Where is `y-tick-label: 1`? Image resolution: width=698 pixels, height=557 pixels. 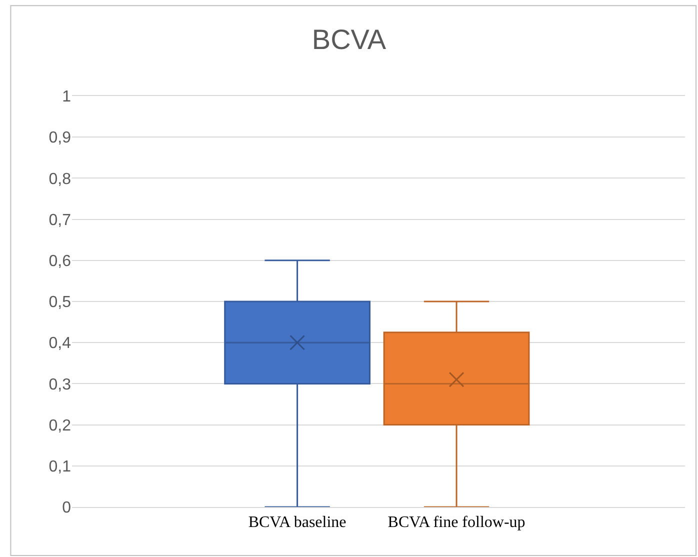 y-tick-label: 1 is located at coordinates (67, 97).